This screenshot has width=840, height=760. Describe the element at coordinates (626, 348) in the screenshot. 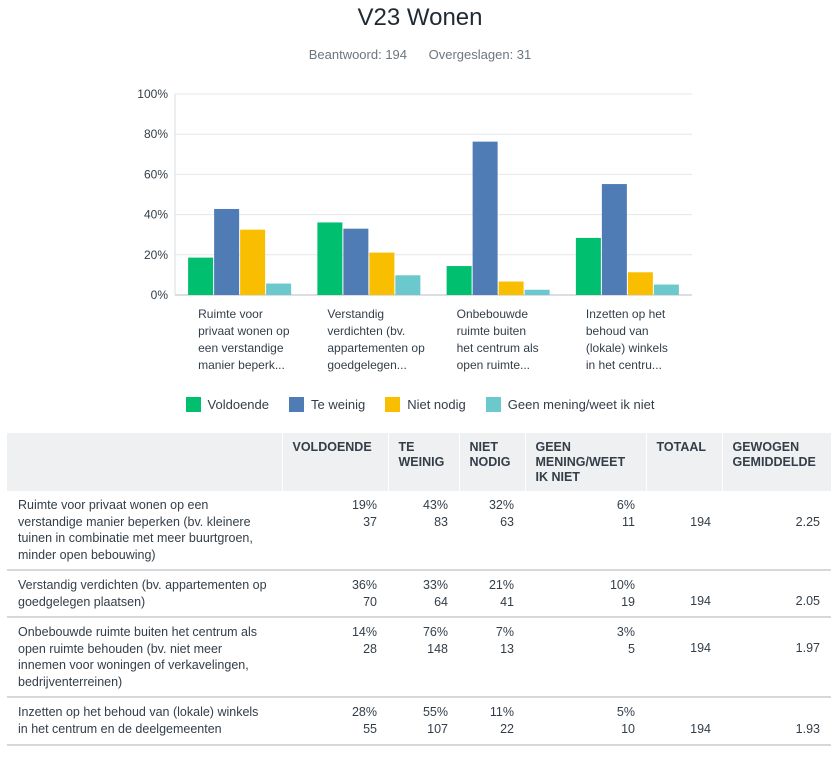

I see `x-tick-label-line: (lokale) winkels` at that location.